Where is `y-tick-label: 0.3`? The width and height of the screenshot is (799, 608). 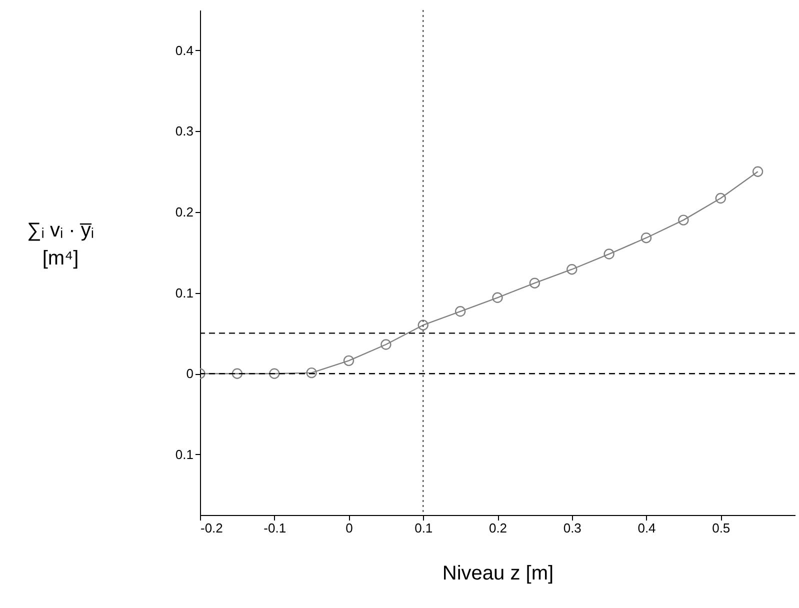
y-tick-label: 0.3 is located at coordinates (184, 131).